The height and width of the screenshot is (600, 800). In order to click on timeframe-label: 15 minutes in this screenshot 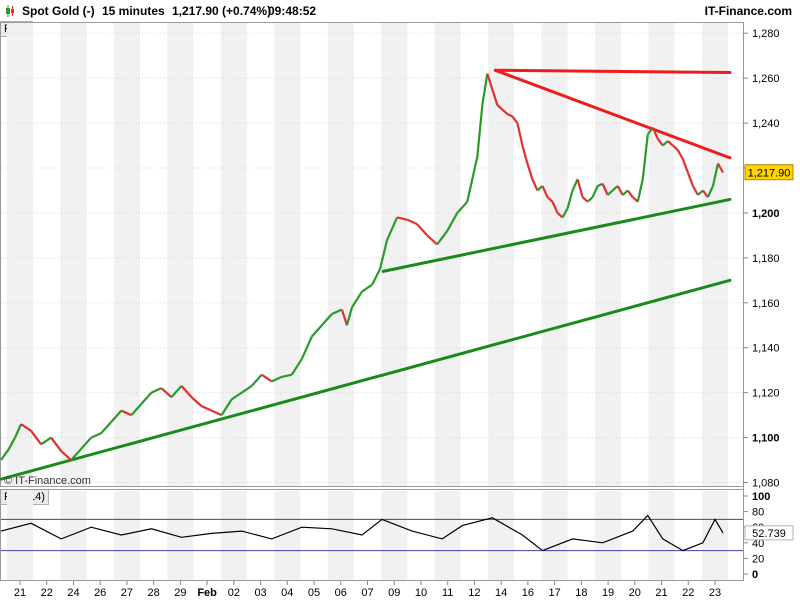, I will do `click(133, 11)`.